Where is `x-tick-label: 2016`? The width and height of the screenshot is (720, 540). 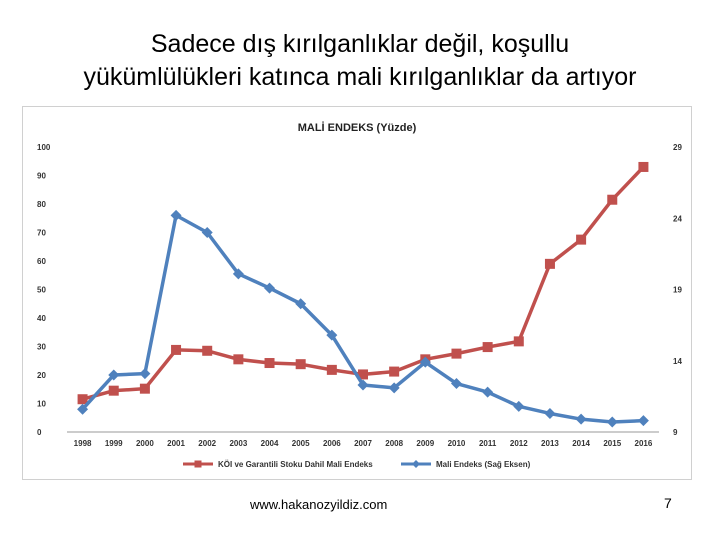
x-tick-label: 2016 is located at coordinates (644, 443).